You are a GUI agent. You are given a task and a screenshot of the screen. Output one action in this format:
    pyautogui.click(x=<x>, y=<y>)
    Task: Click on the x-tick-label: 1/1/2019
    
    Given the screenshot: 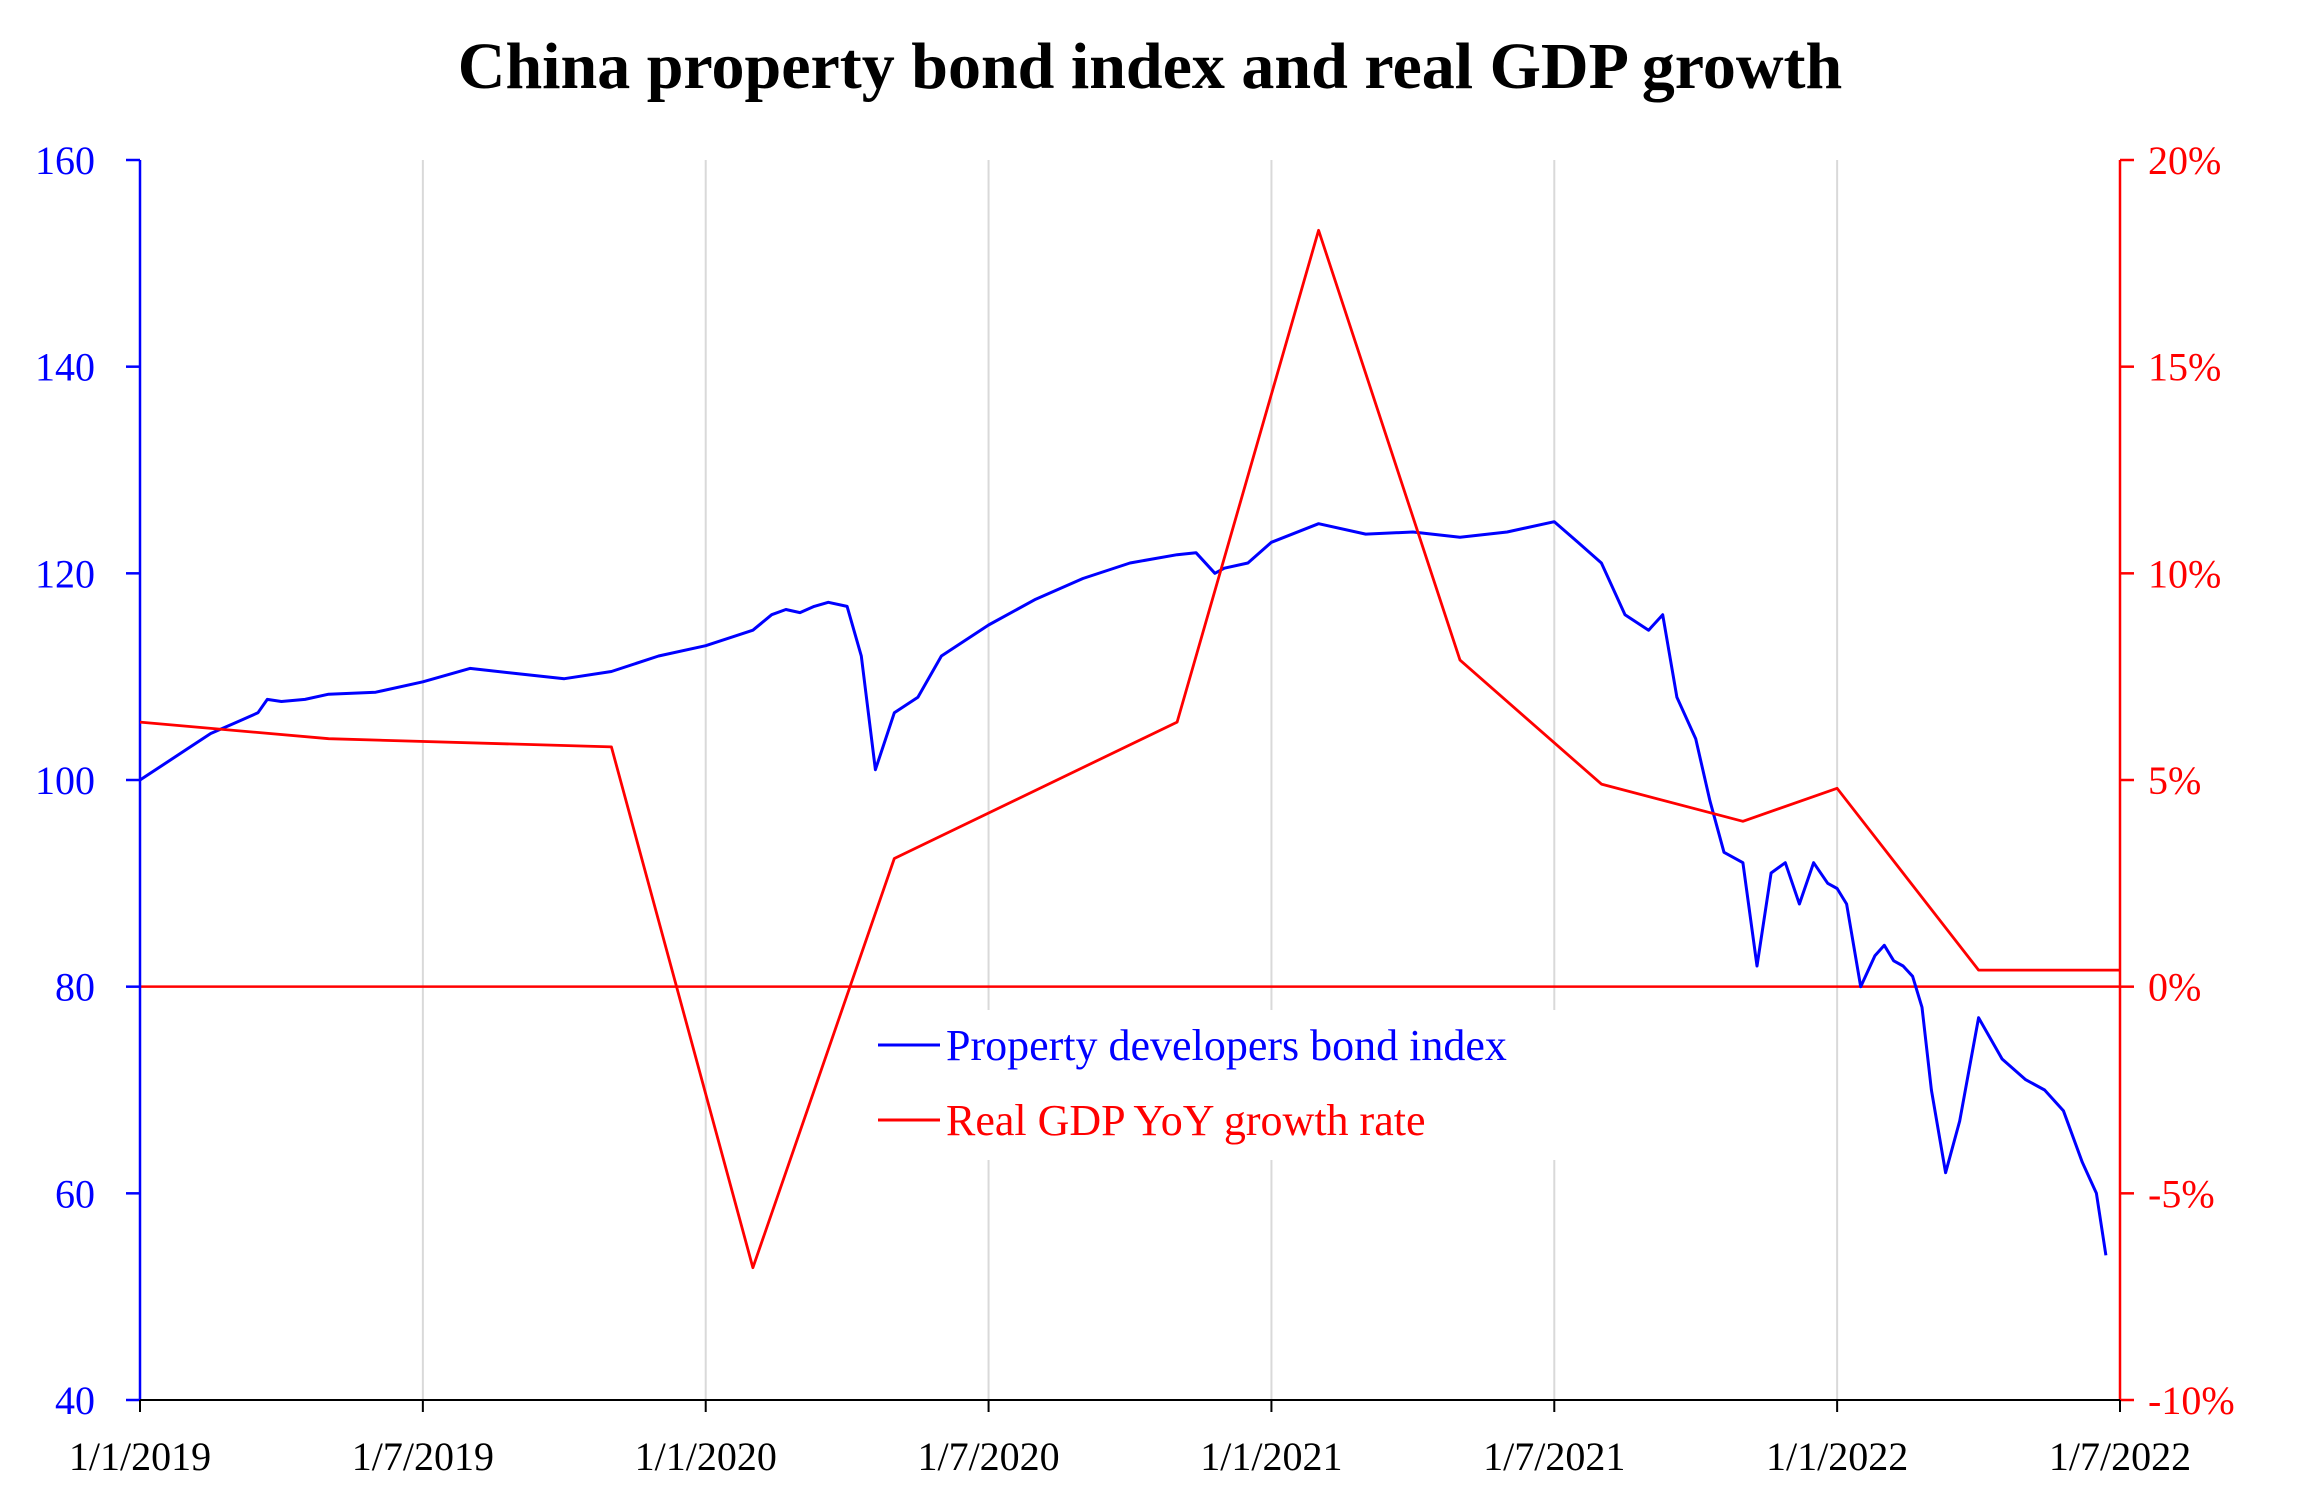 What is the action you would take?
    pyautogui.click(x=140, y=1456)
    